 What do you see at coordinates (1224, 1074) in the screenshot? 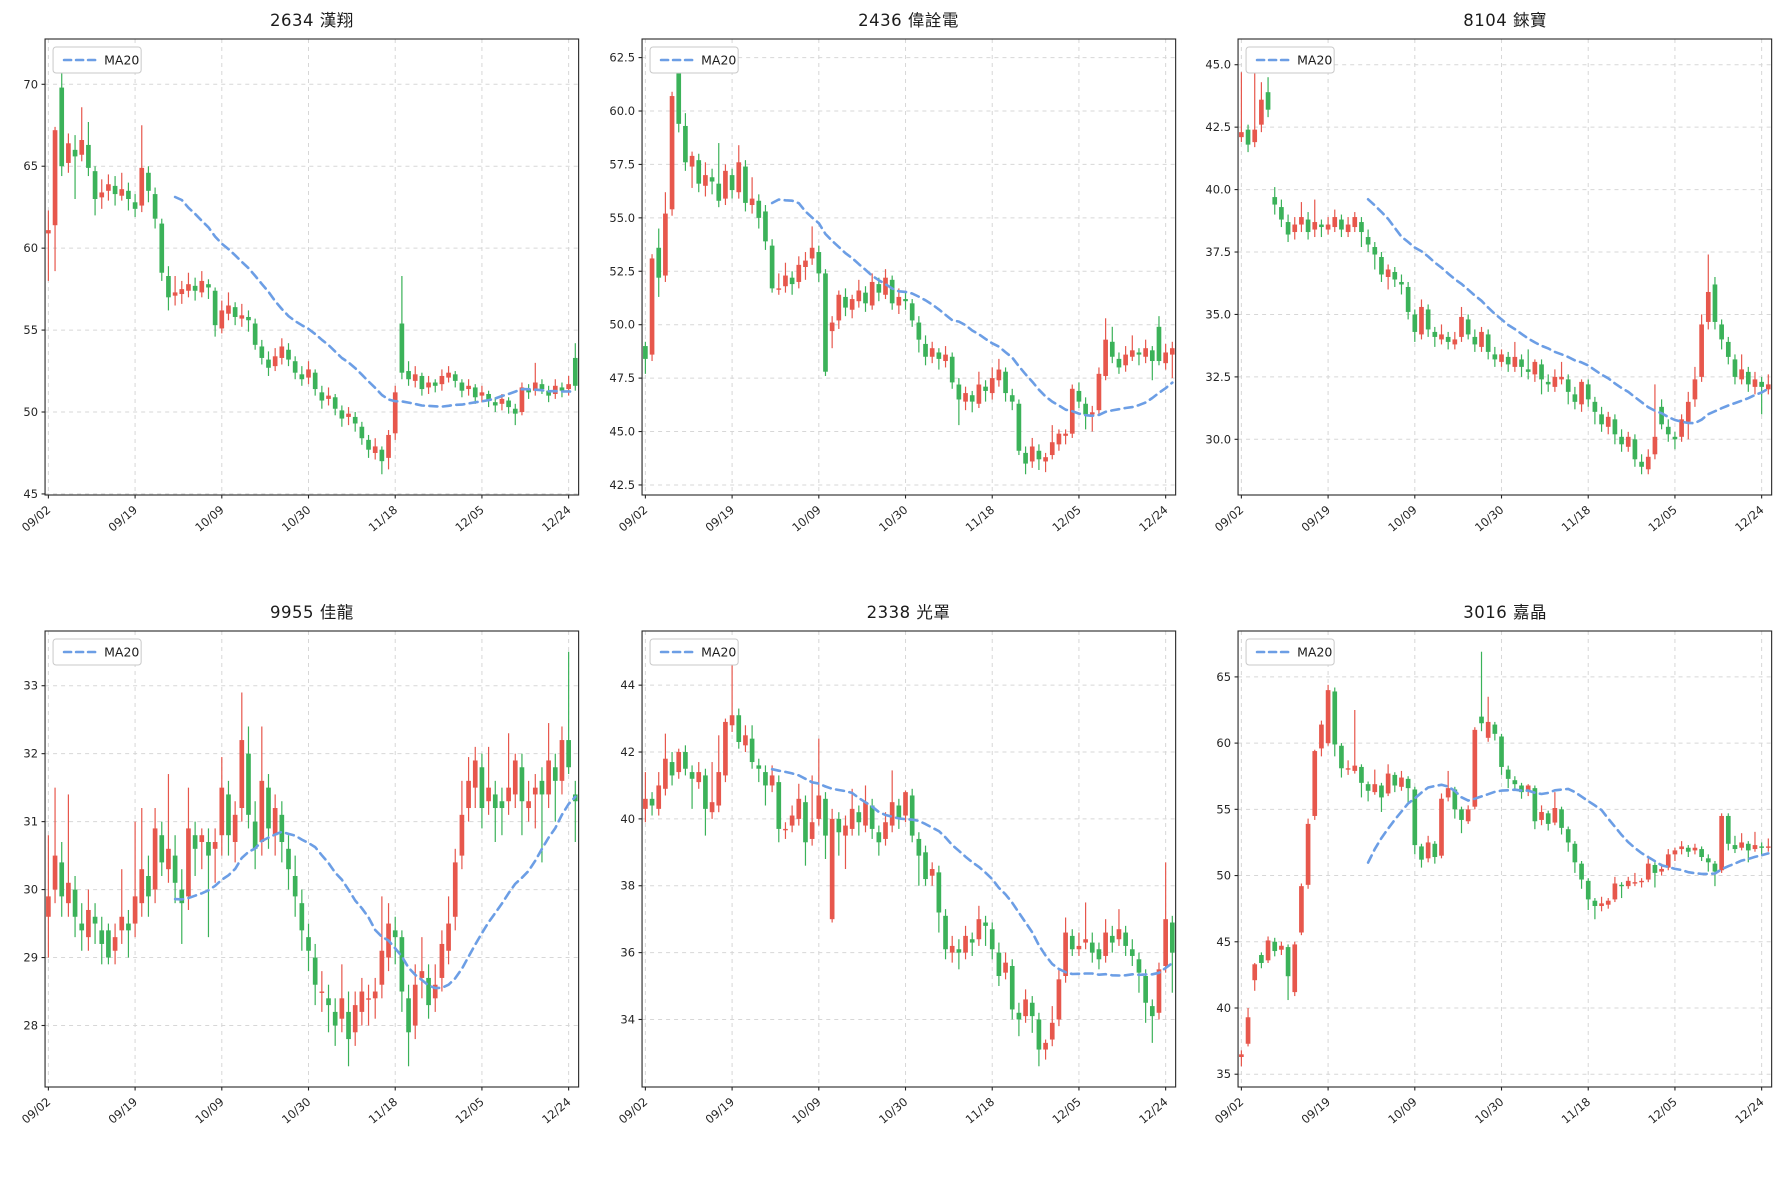
I see `y-tick-label: 35` at bounding box center [1224, 1074].